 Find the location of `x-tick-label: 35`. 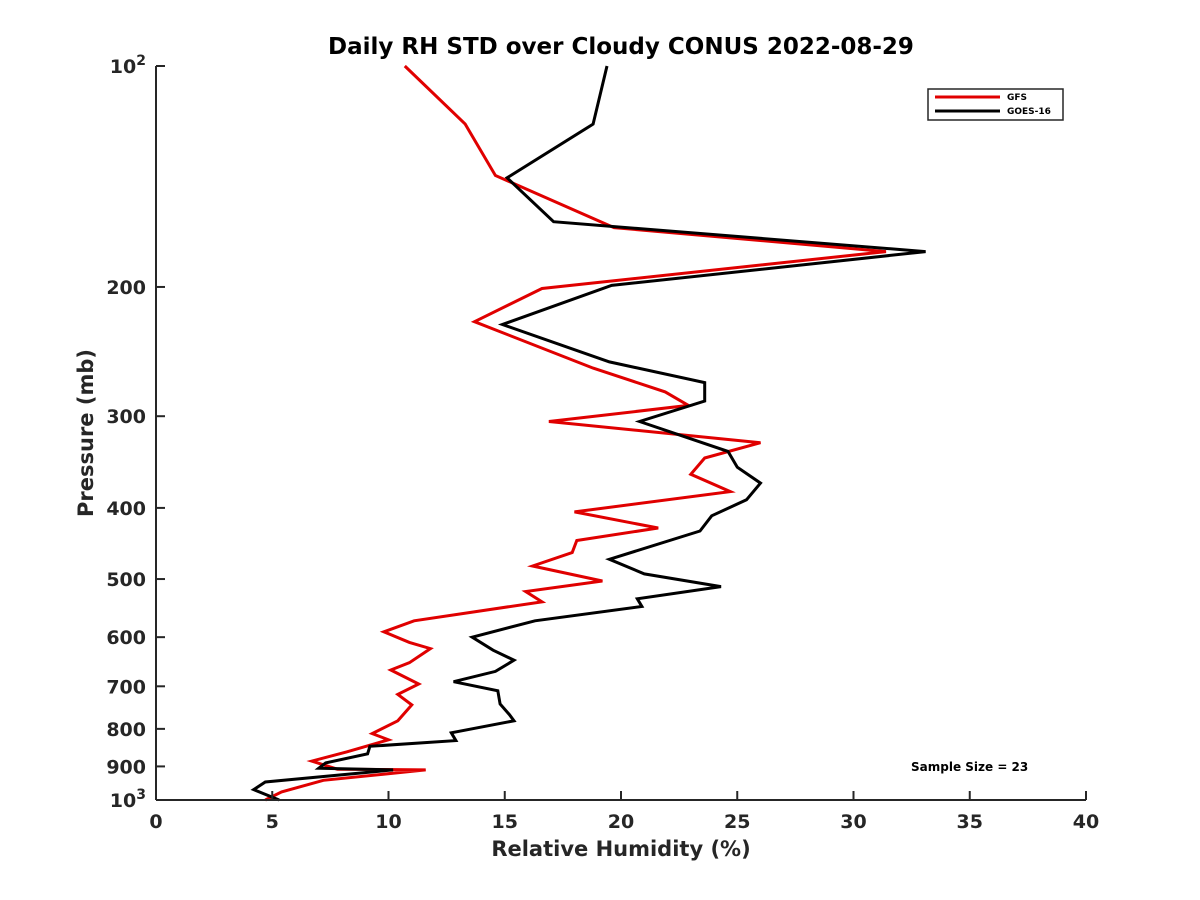

x-tick-label: 35 is located at coordinates (970, 822).